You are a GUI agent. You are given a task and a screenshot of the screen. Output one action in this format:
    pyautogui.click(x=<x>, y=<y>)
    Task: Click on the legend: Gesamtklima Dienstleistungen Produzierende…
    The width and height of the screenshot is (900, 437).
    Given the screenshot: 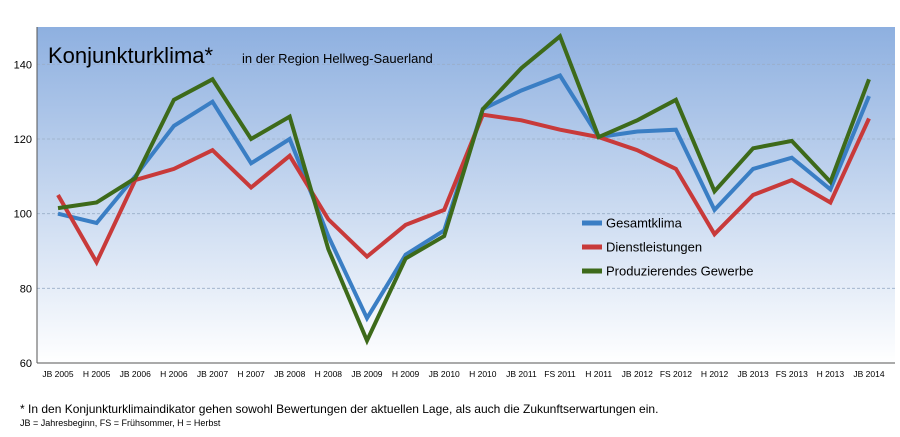 What is the action you would take?
    pyautogui.click(x=667, y=247)
    